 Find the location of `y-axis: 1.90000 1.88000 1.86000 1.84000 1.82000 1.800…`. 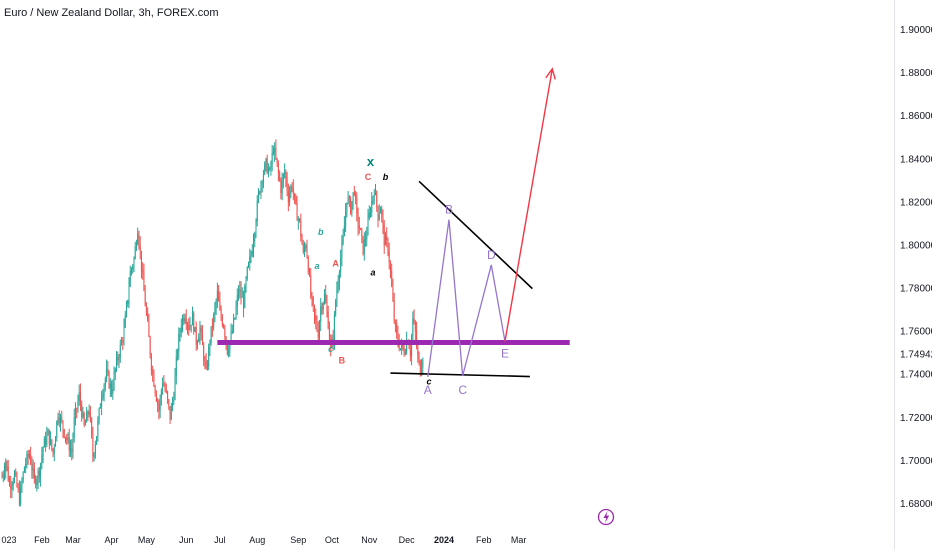

y-axis: 1.90000 1.88000 1.86000 1.84000 1.82000 1.800… is located at coordinates (916, 267).